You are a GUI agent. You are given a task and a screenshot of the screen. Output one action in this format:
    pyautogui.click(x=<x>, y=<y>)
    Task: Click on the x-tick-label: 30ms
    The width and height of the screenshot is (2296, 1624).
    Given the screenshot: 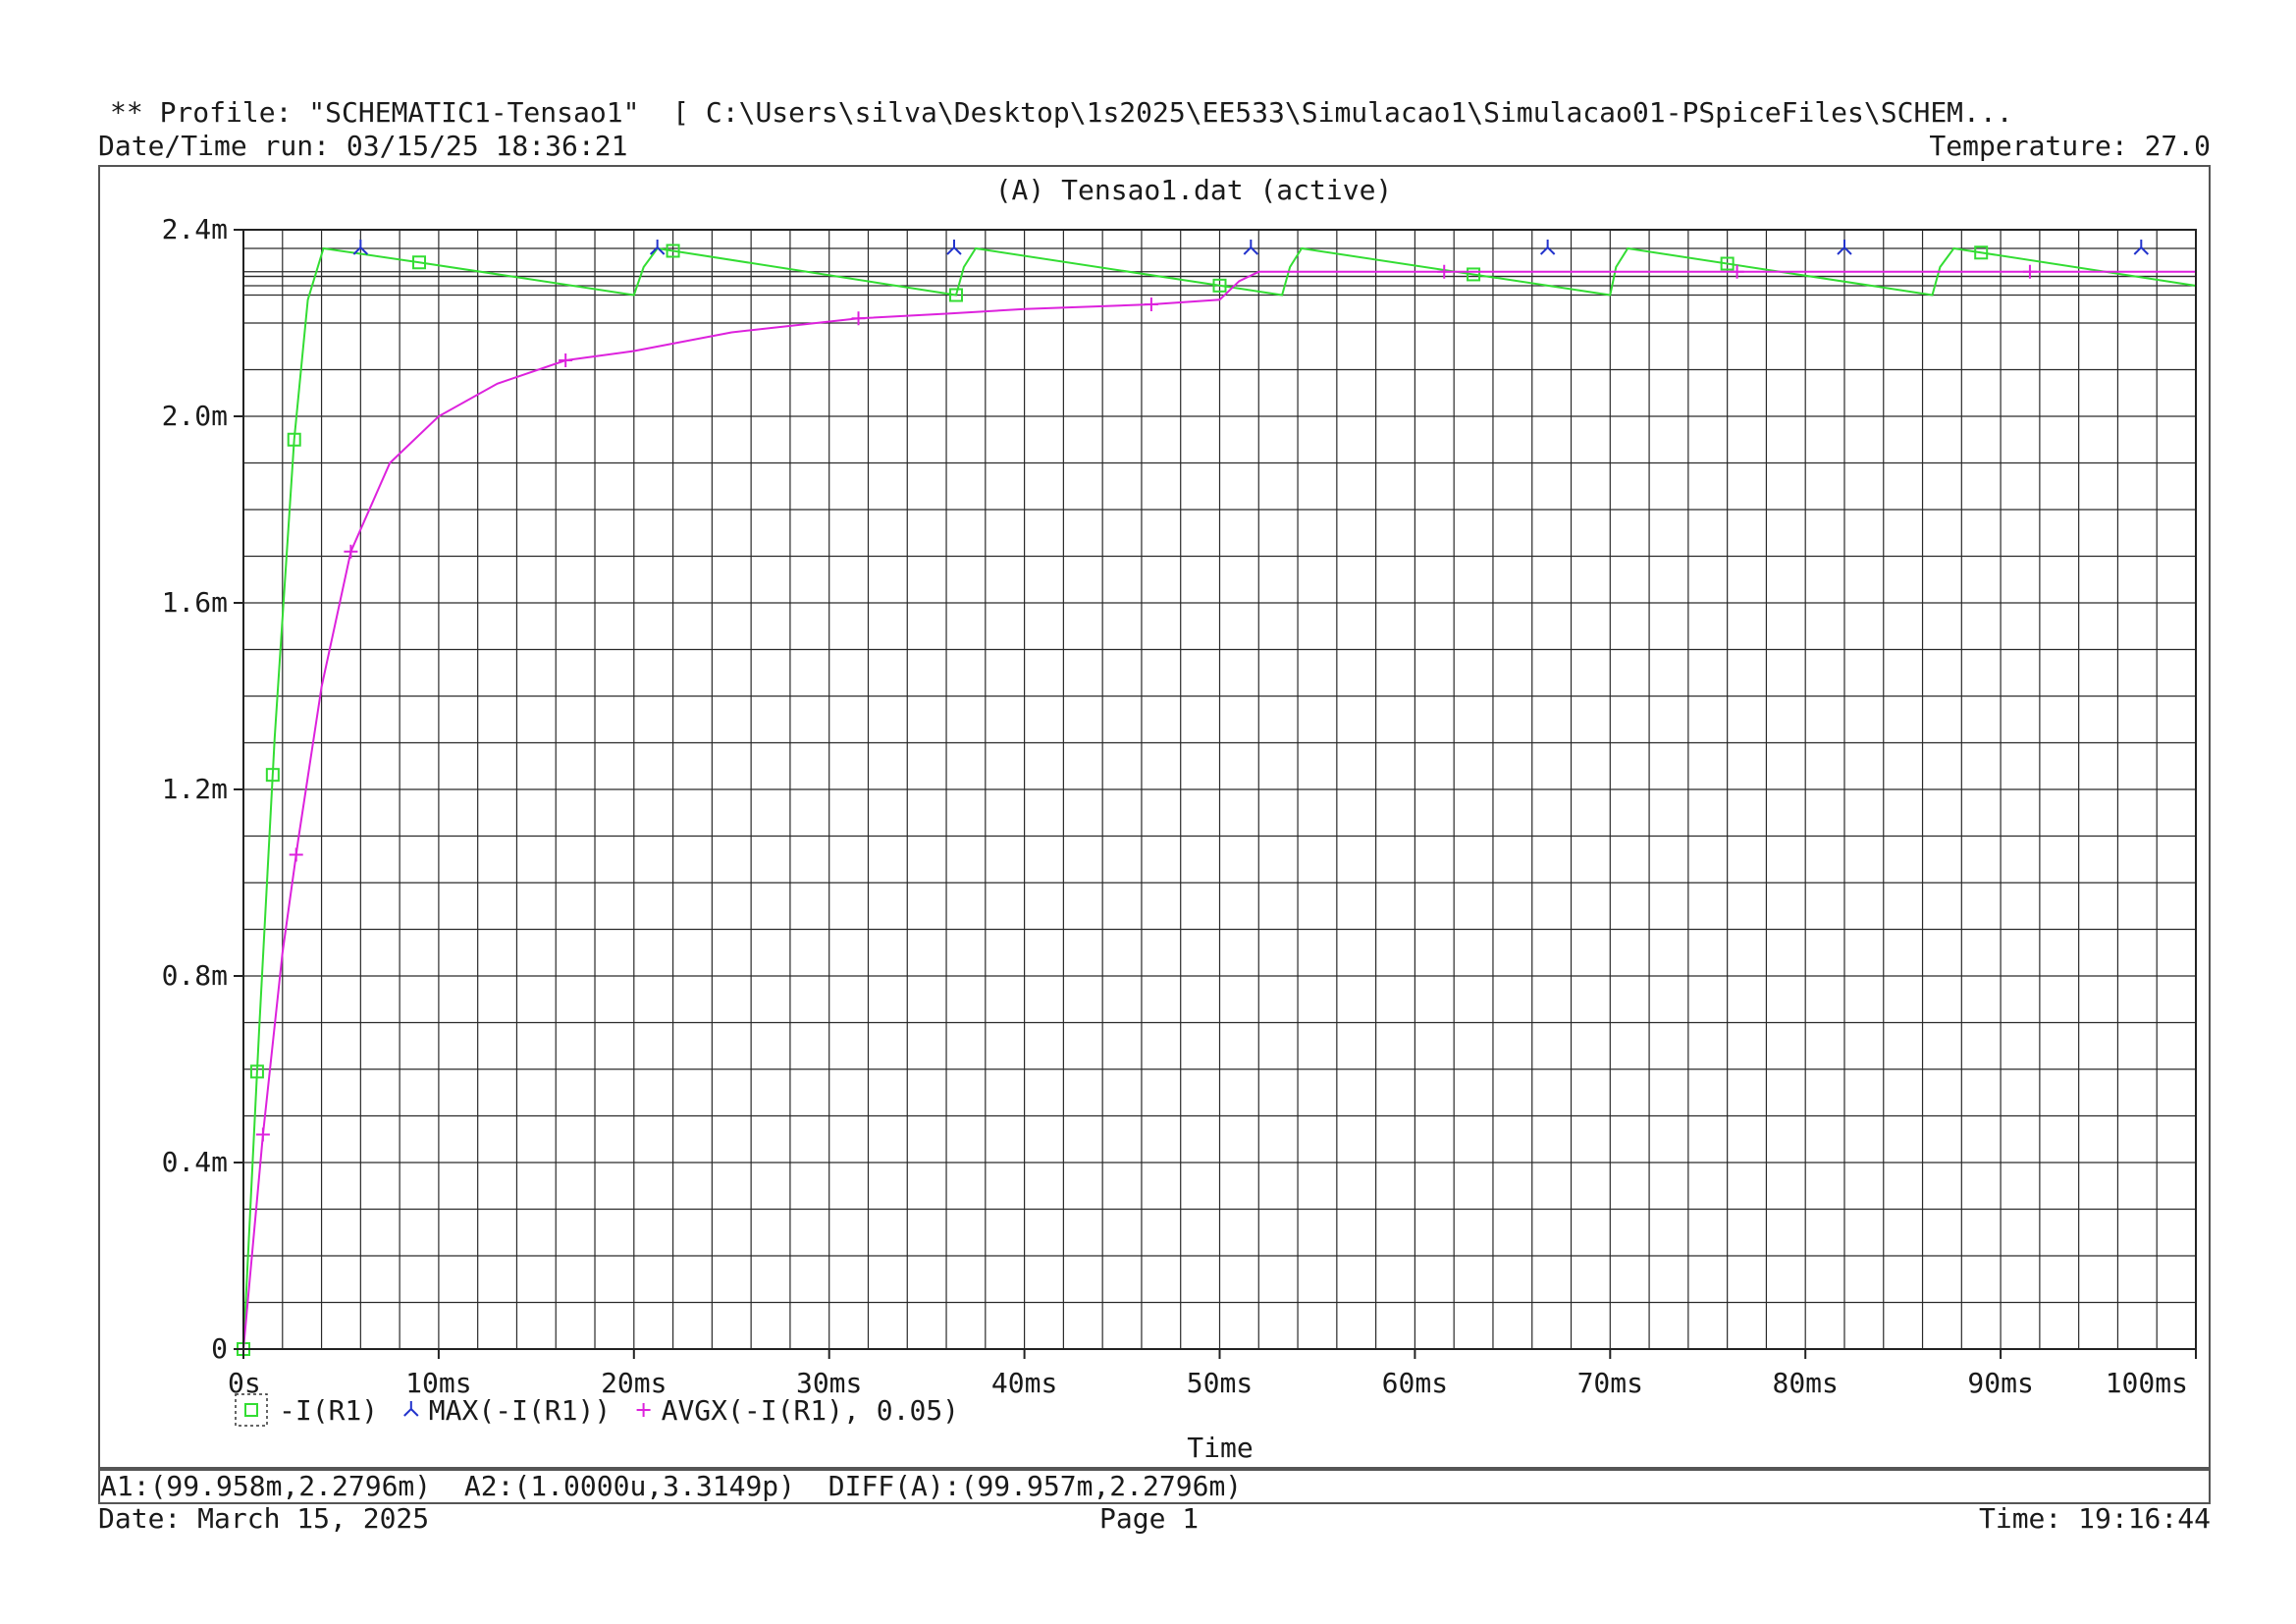 What is the action you would take?
    pyautogui.click(x=829, y=1383)
    